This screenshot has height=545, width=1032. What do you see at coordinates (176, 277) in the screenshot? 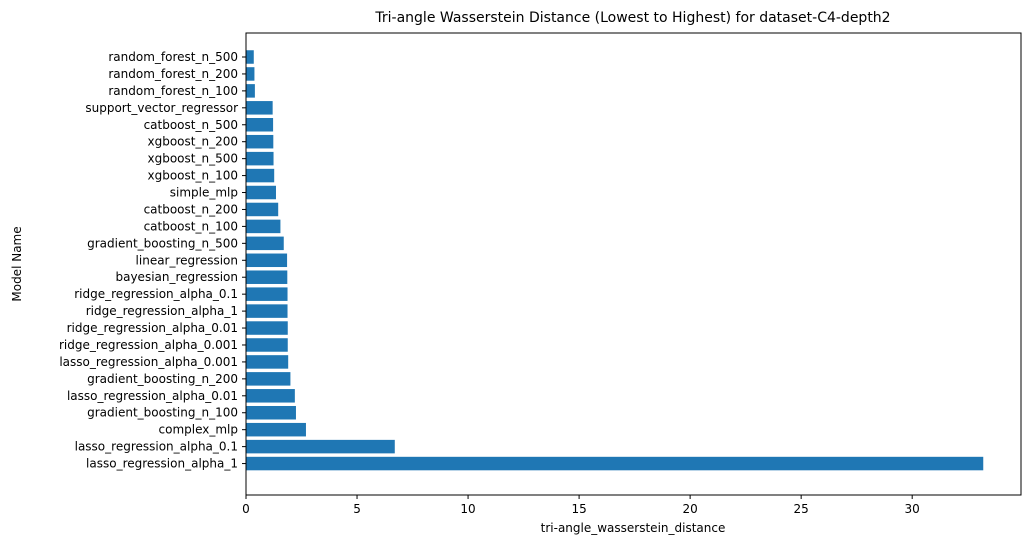
I see `y-tick-label: bayesian_regression` at bounding box center [176, 277].